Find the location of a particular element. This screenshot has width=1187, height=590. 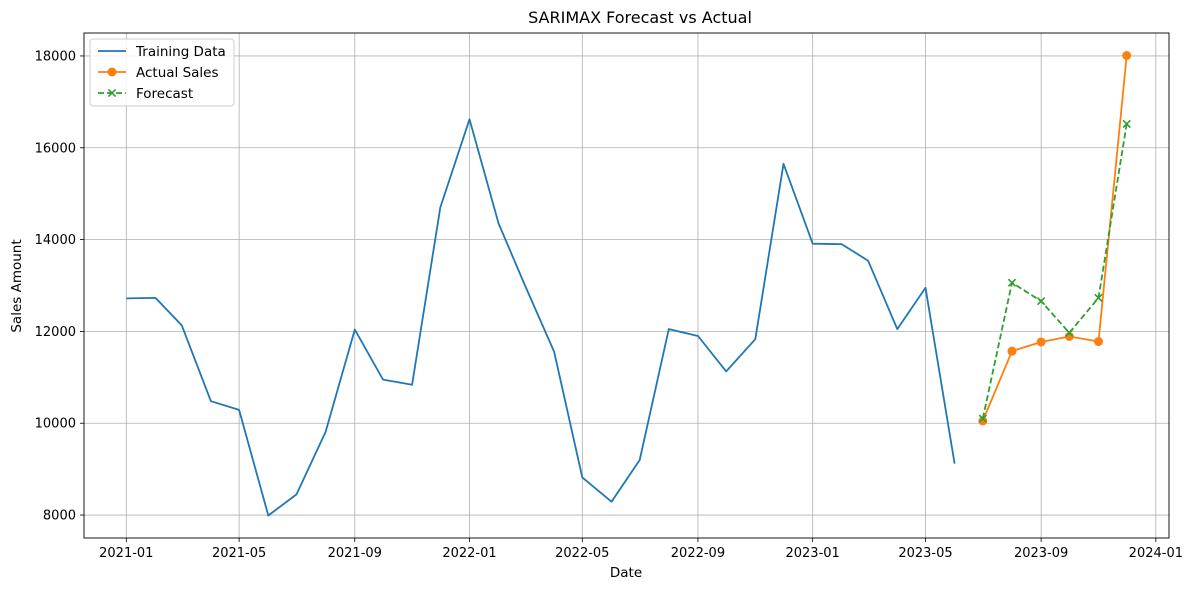

y-axis-ticks: 8000 10000 12000 14000 16000 18000 is located at coordinates (59, 286).